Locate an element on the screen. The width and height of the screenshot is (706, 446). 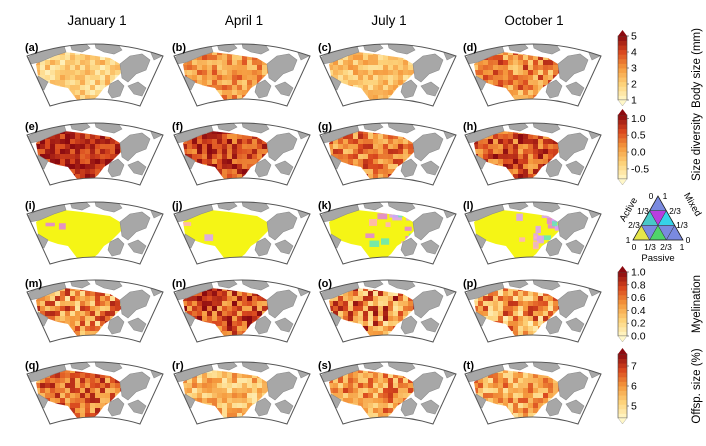
colorbar-max-arrow is located at coordinates (622, 33).